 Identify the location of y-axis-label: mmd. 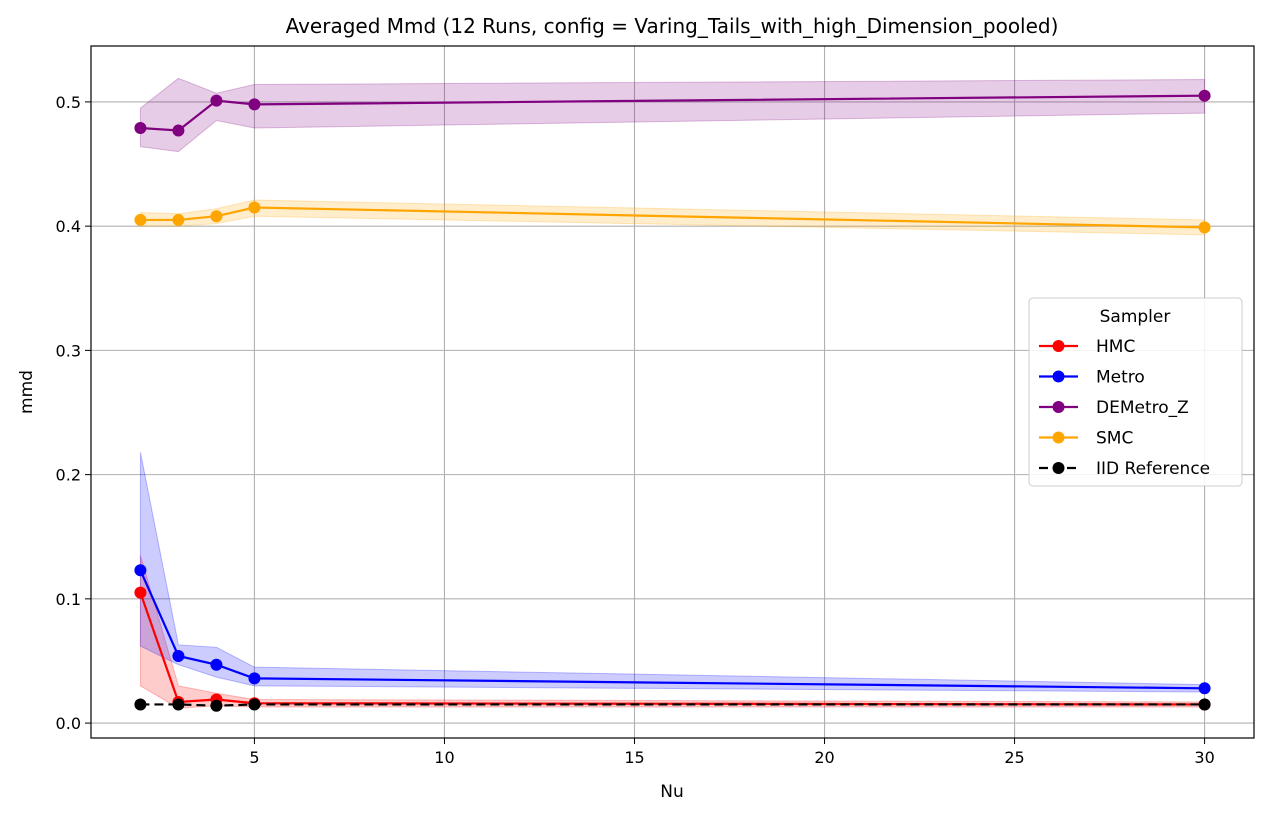
(27, 392).